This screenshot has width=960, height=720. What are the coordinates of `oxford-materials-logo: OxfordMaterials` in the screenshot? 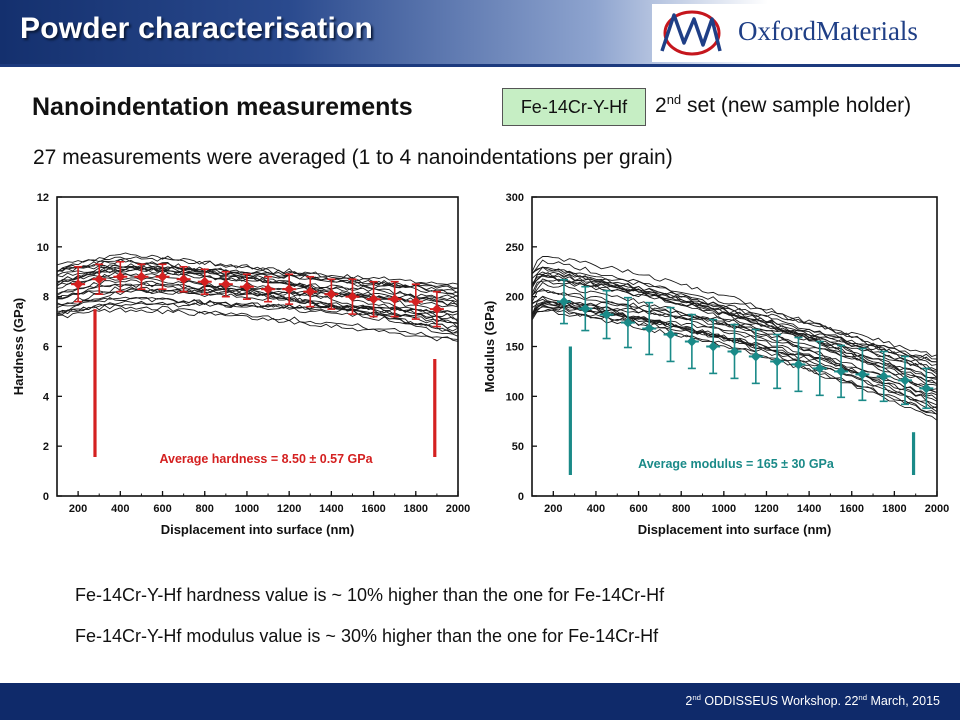 It's located at (802, 33).